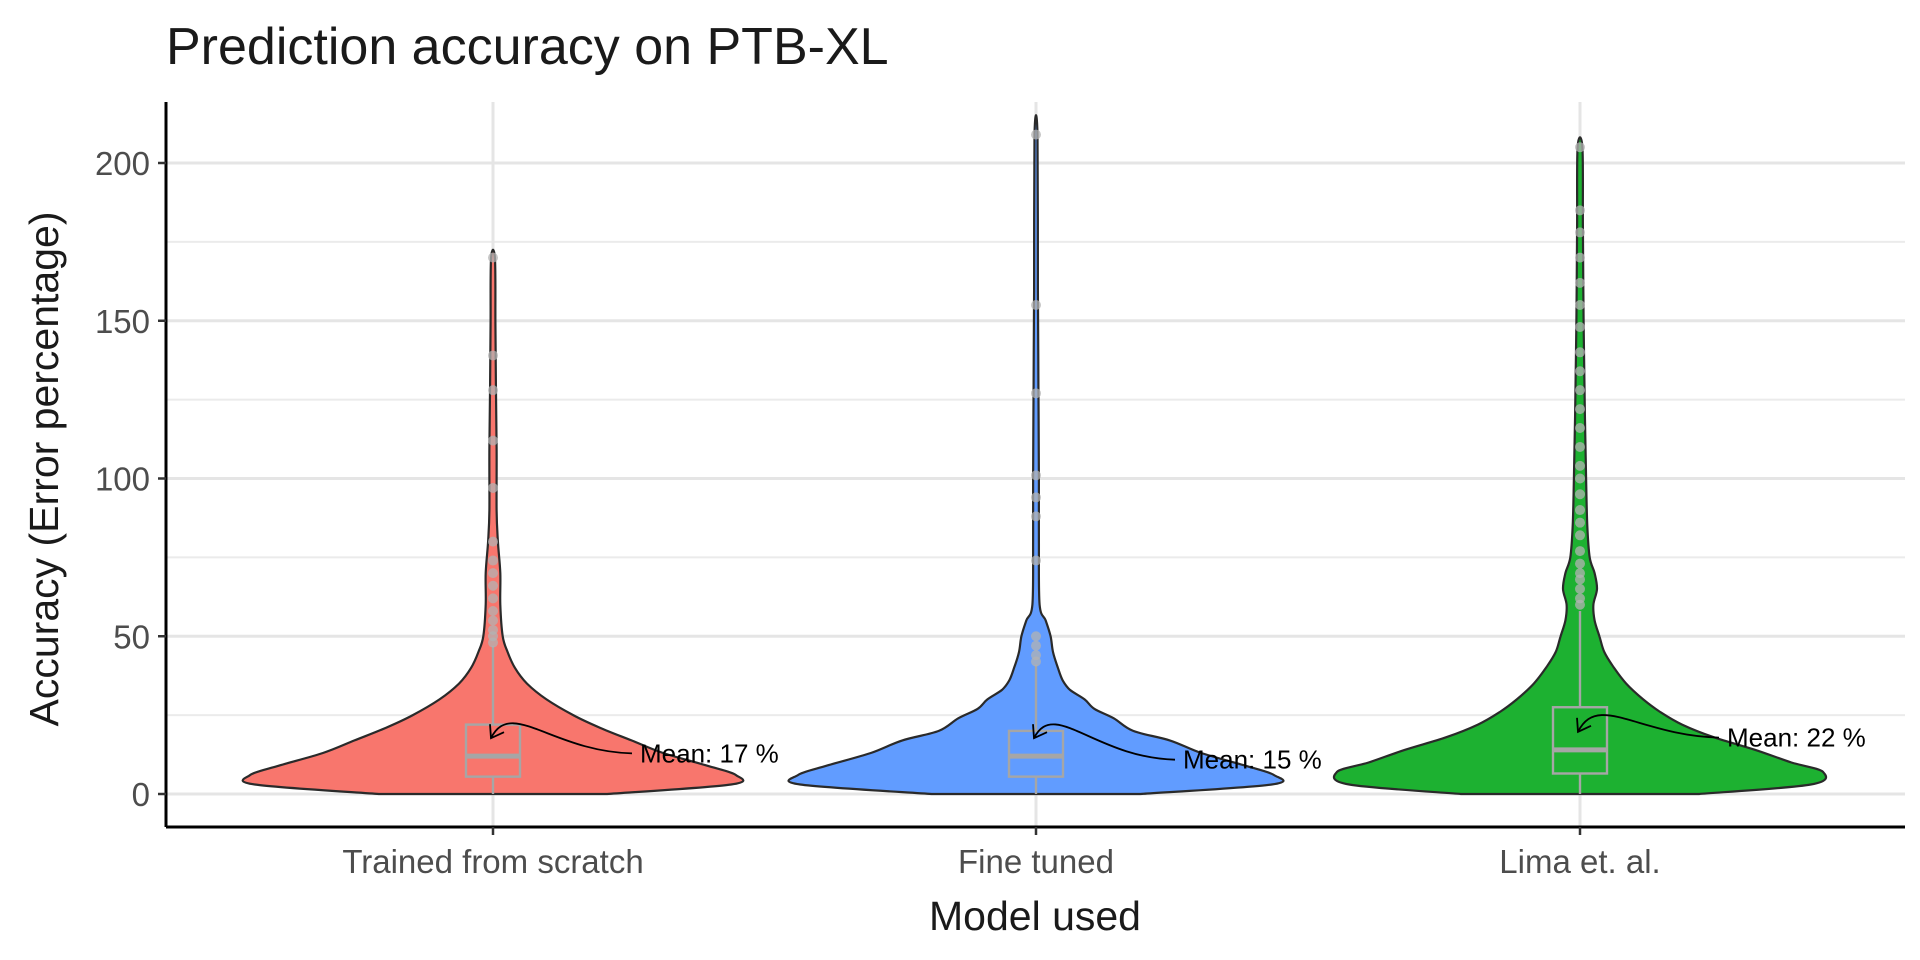  Describe the element at coordinates (709, 753) in the screenshot. I see `mean-label: Mean: 17 %` at that location.